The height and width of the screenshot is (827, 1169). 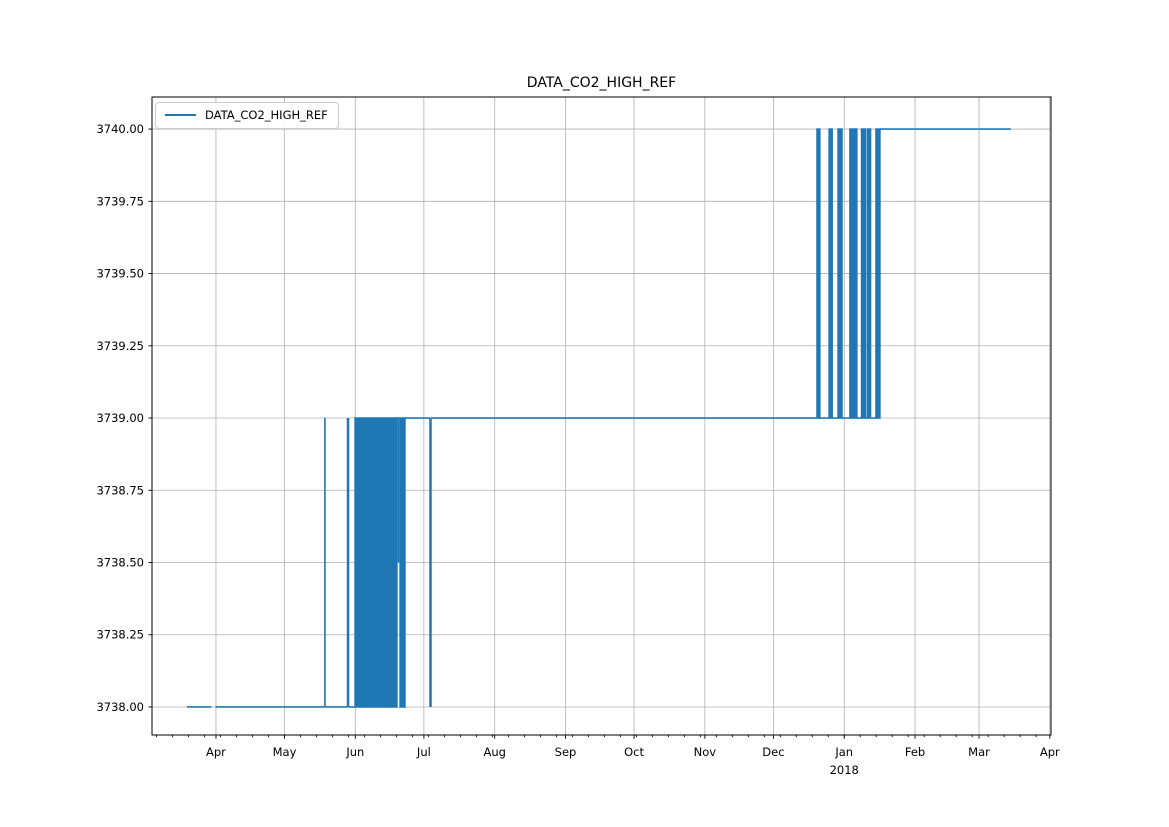 What do you see at coordinates (354, 752) in the screenshot?
I see `x-tick-label: Jun` at bounding box center [354, 752].